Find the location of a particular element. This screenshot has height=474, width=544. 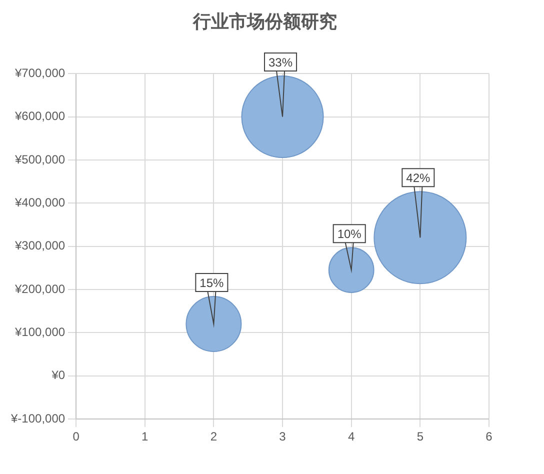

chart-title: 行业市场份额研究 is located at coordinates (264, 21).